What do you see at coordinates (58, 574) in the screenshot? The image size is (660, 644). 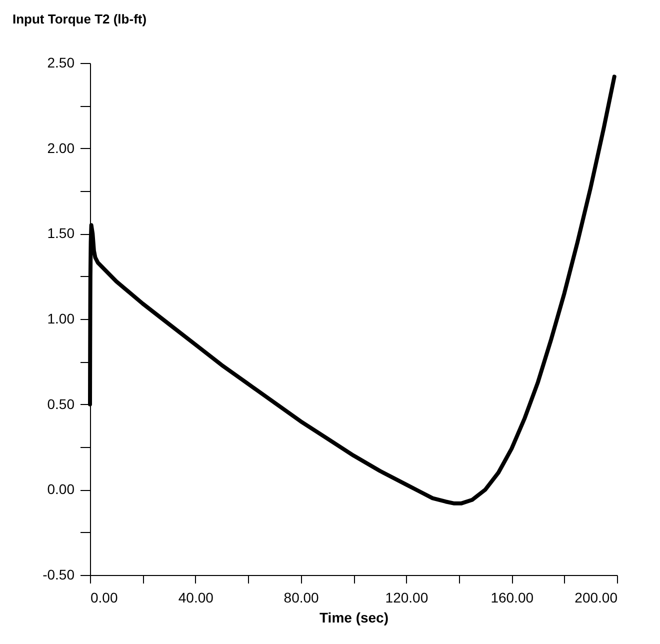 I see `y-tick-label: -0.50` at bounding box center [58, 574].